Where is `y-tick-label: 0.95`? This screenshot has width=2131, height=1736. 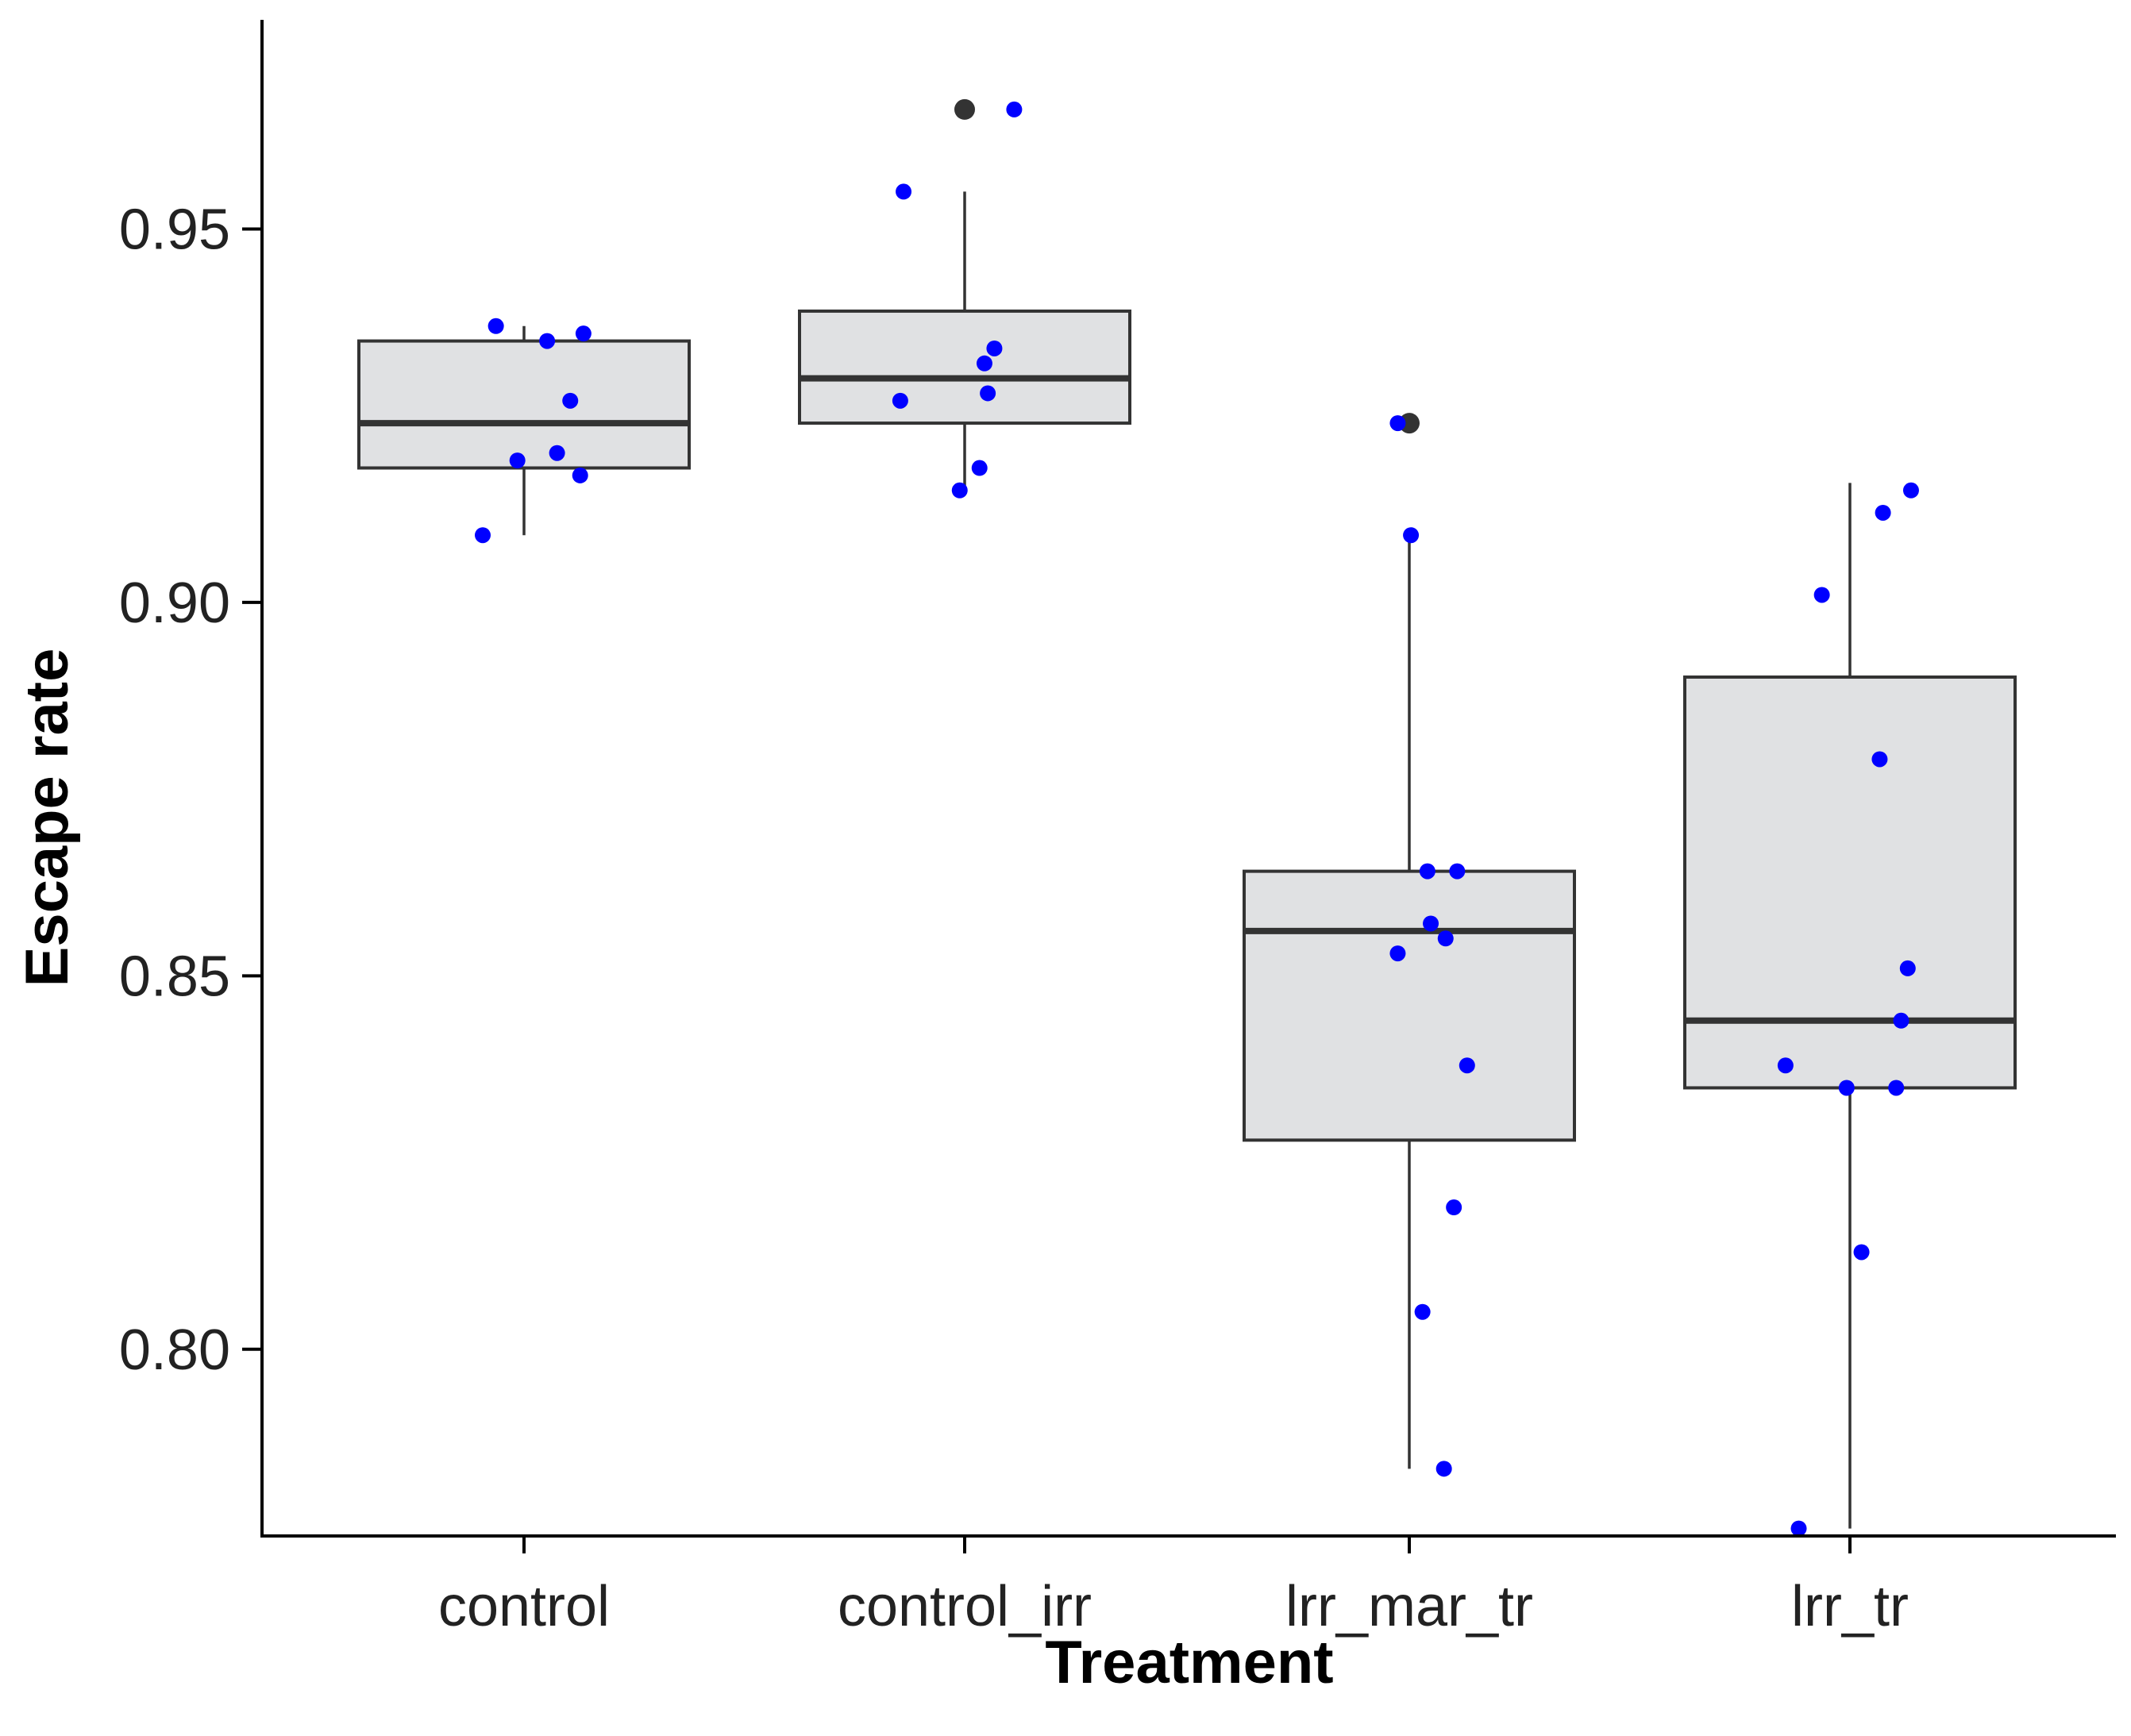 y-tick-label: 0.95 is located at coordinates (174, 229).